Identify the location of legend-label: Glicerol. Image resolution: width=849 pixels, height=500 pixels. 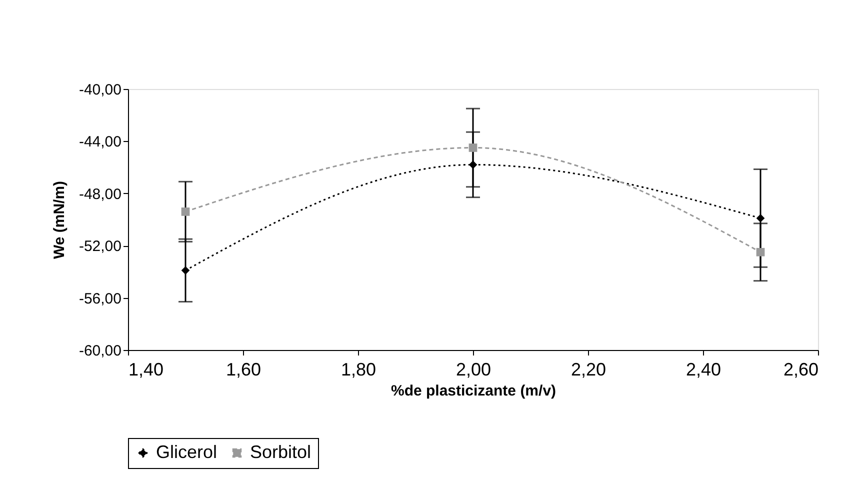
(187, 452).